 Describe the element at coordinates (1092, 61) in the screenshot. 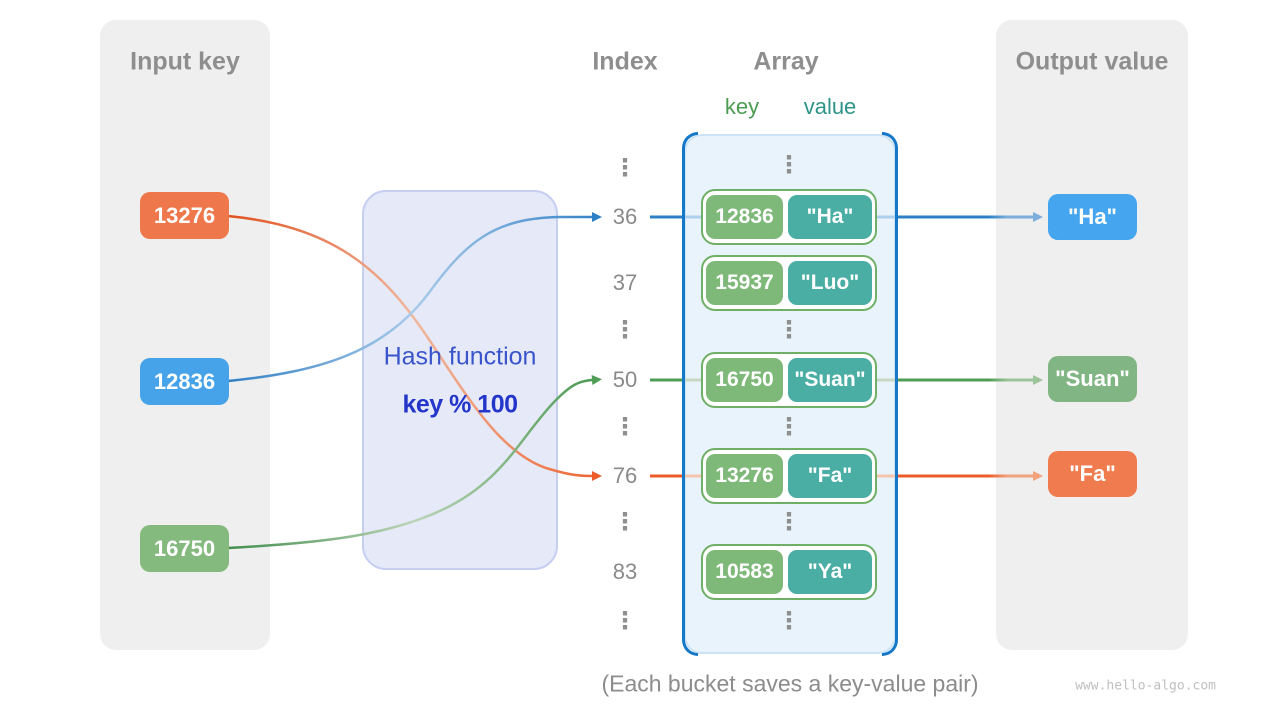

I see `output-panel-title: Output value` at that location.